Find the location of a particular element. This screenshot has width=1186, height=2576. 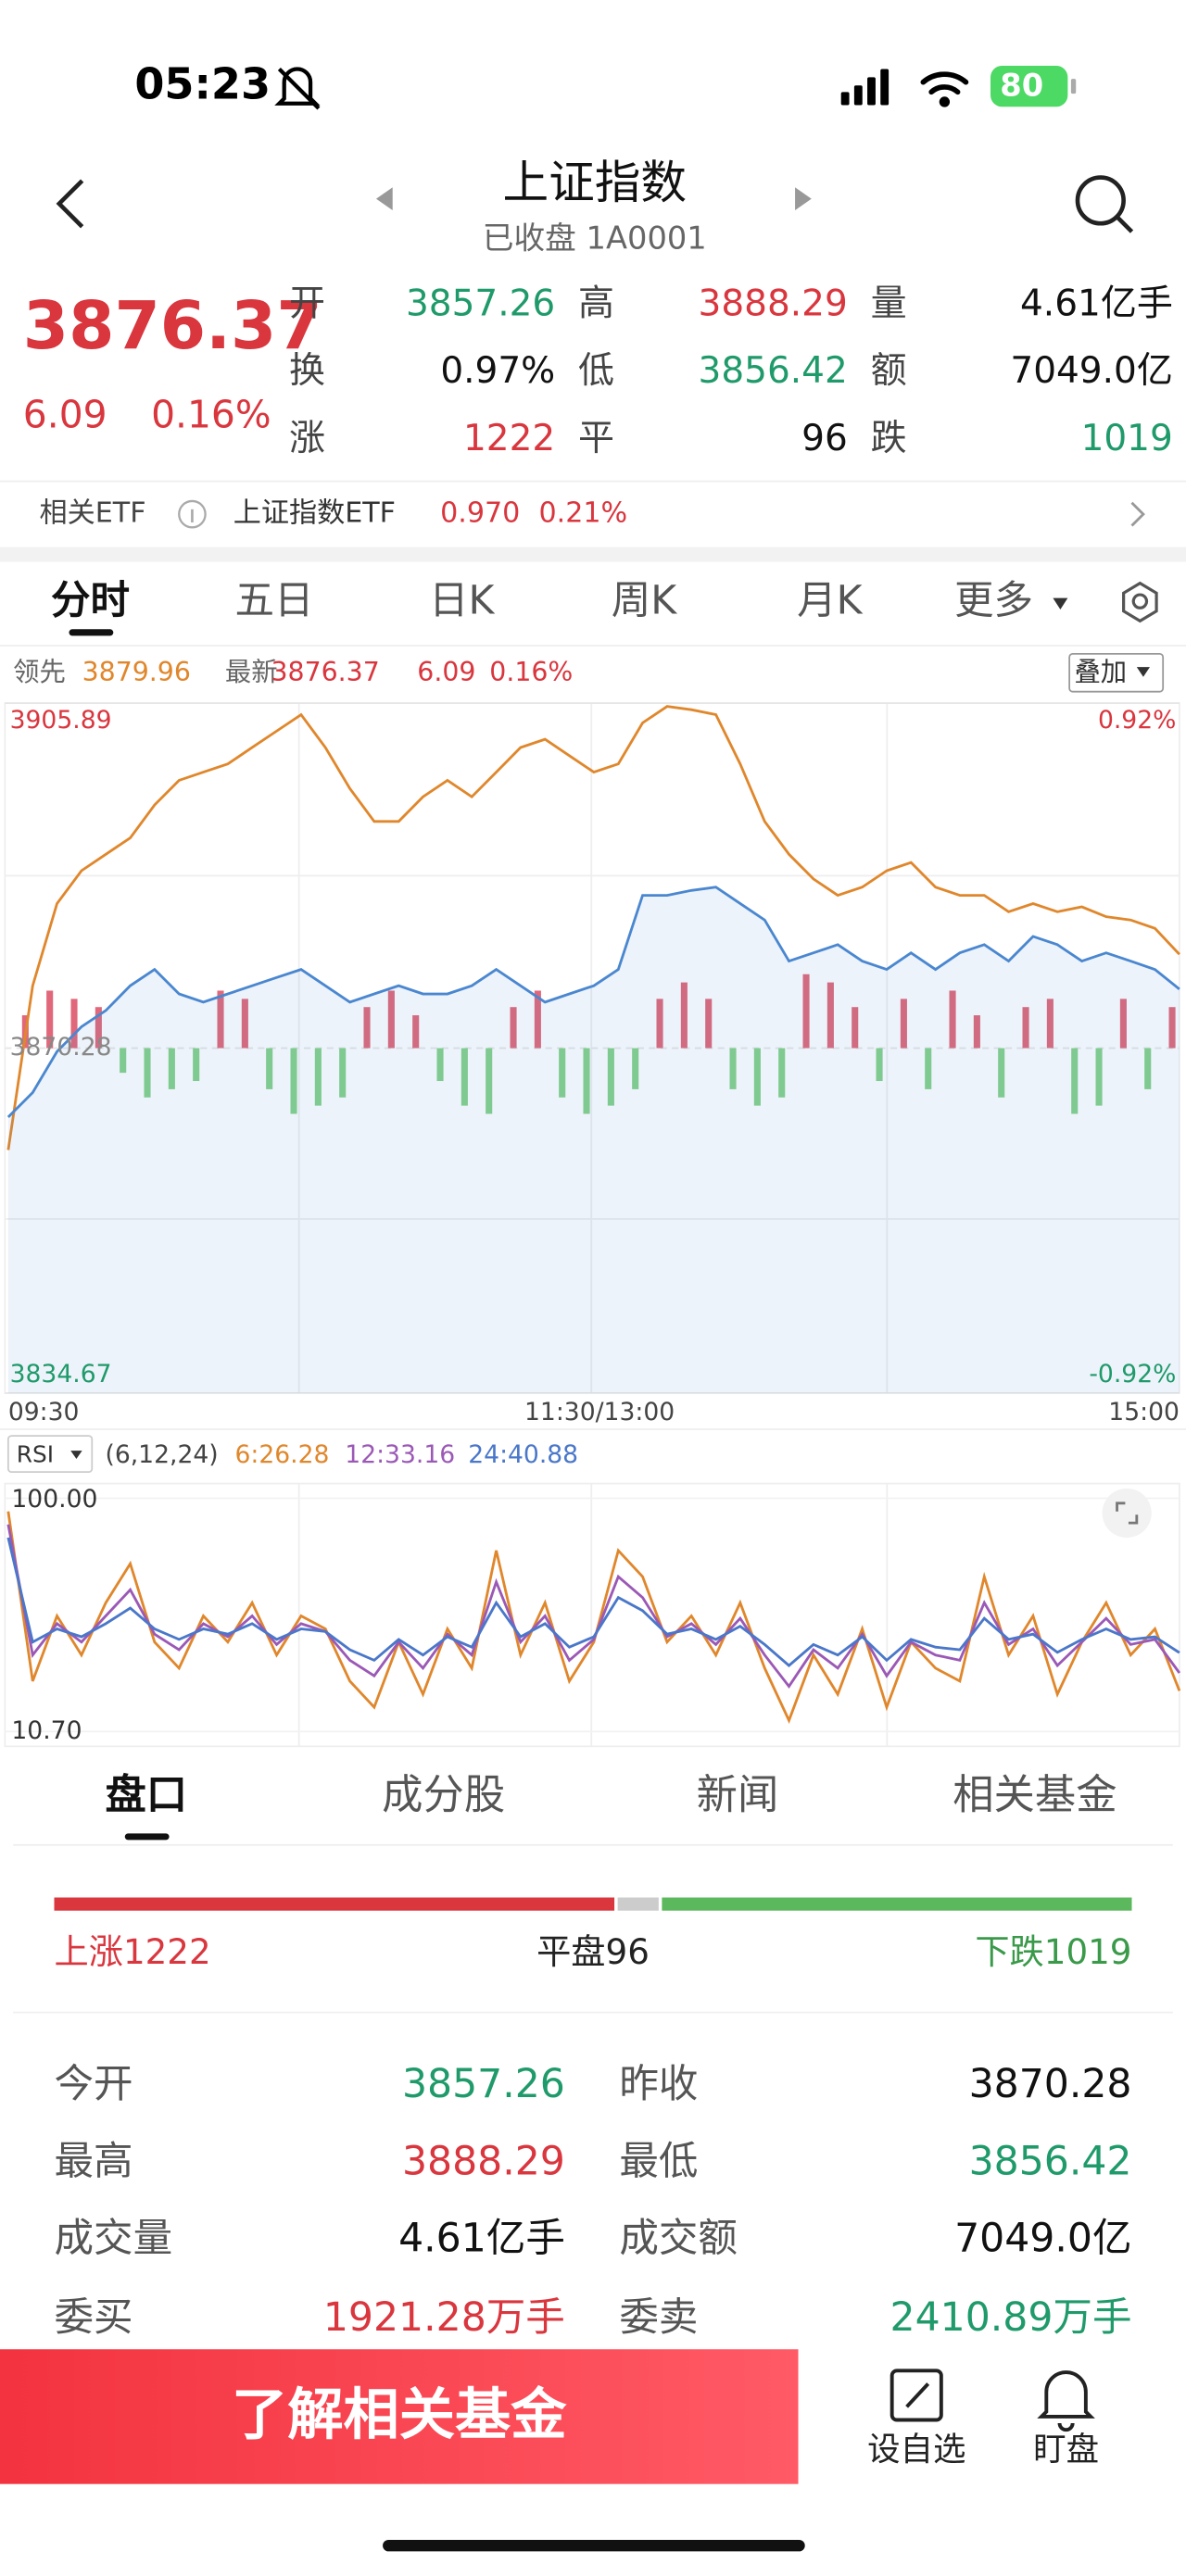

indicator-selector is located at coordinates (50, 1454).